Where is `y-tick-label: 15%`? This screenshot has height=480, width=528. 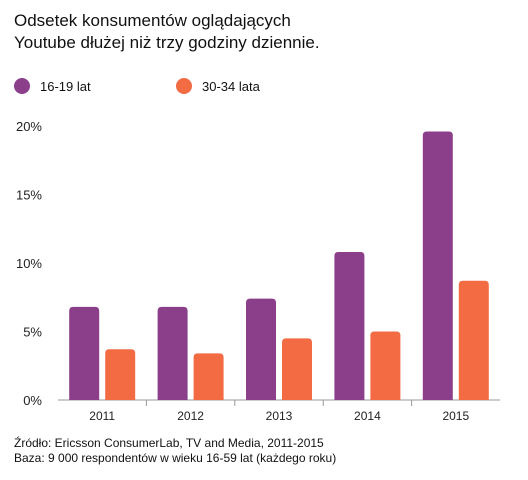
y-tick-label: 15% is located at coordinates (29, 195).